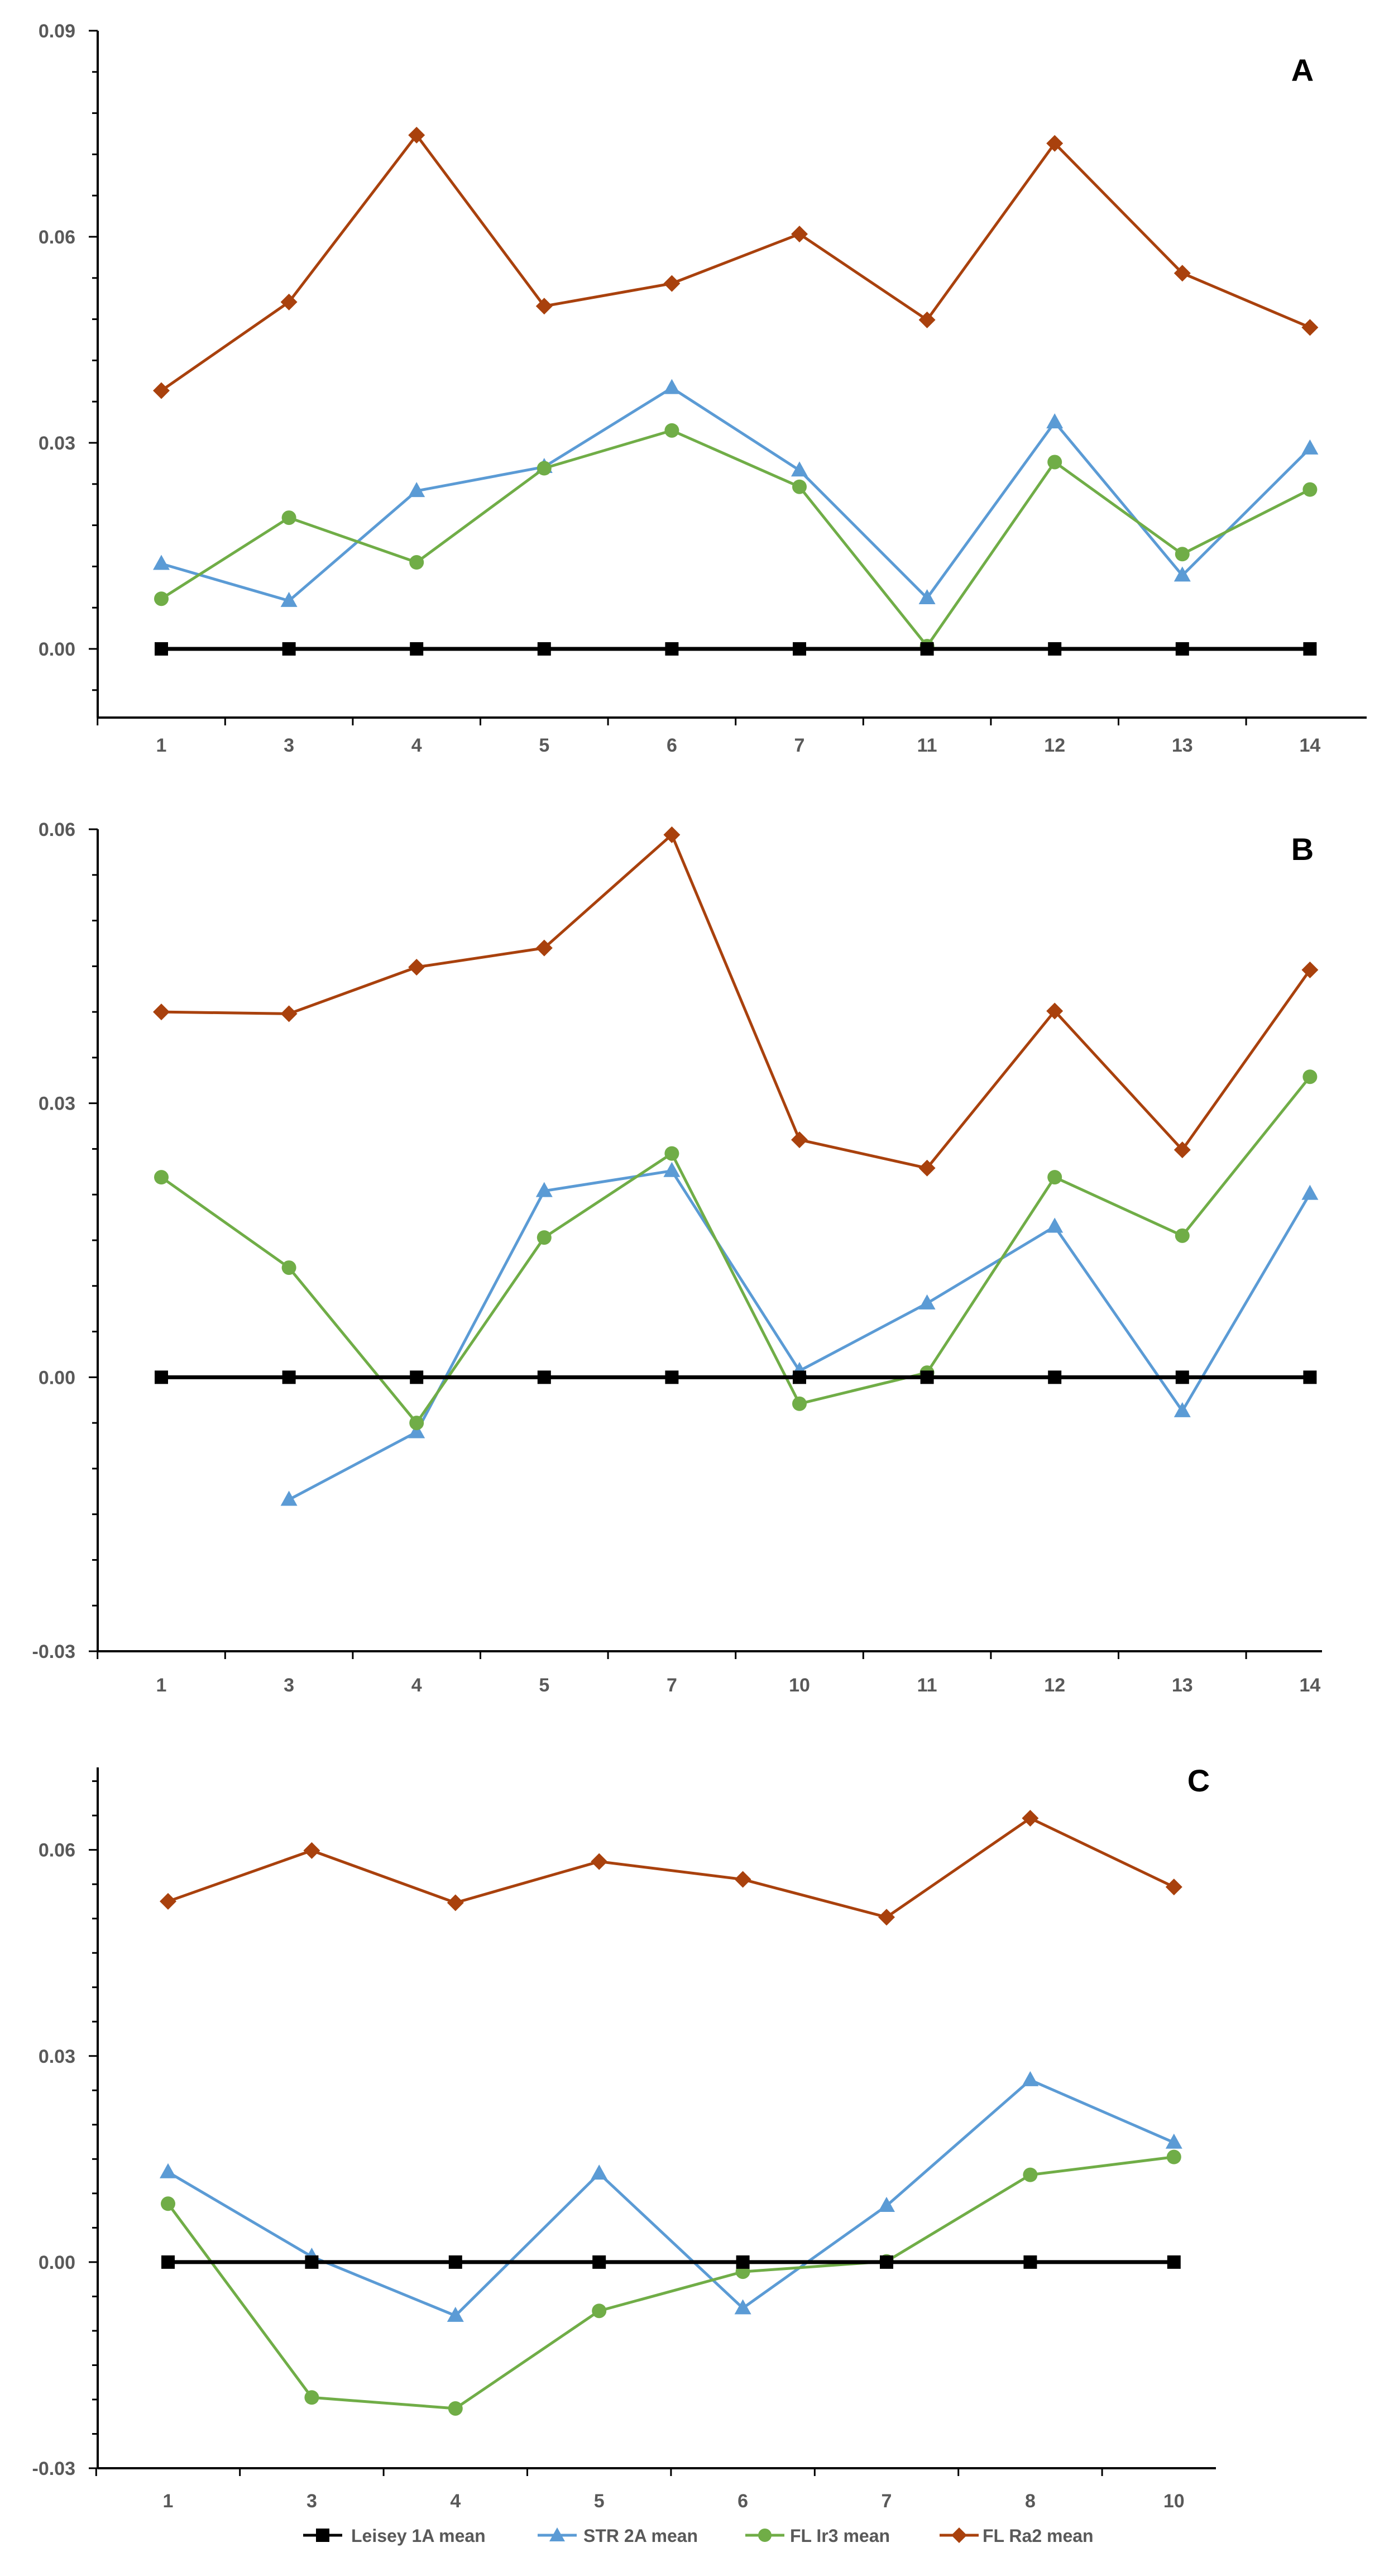 The image size is (1389, 2576). Describe the element at coordinates (57, 31) in the screenshot. I see `y-tick-label: 0.09` at that location.